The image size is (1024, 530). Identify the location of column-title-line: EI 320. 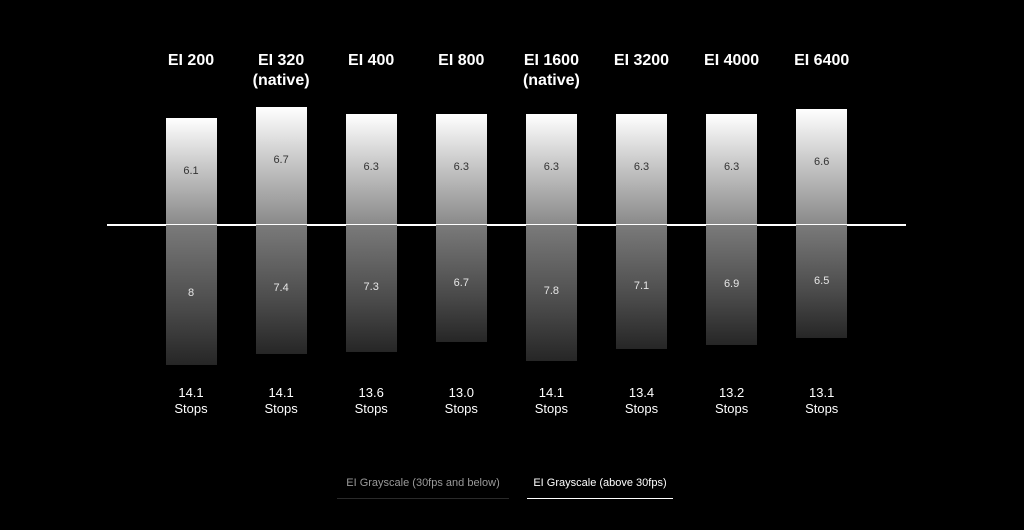
(281, 60).